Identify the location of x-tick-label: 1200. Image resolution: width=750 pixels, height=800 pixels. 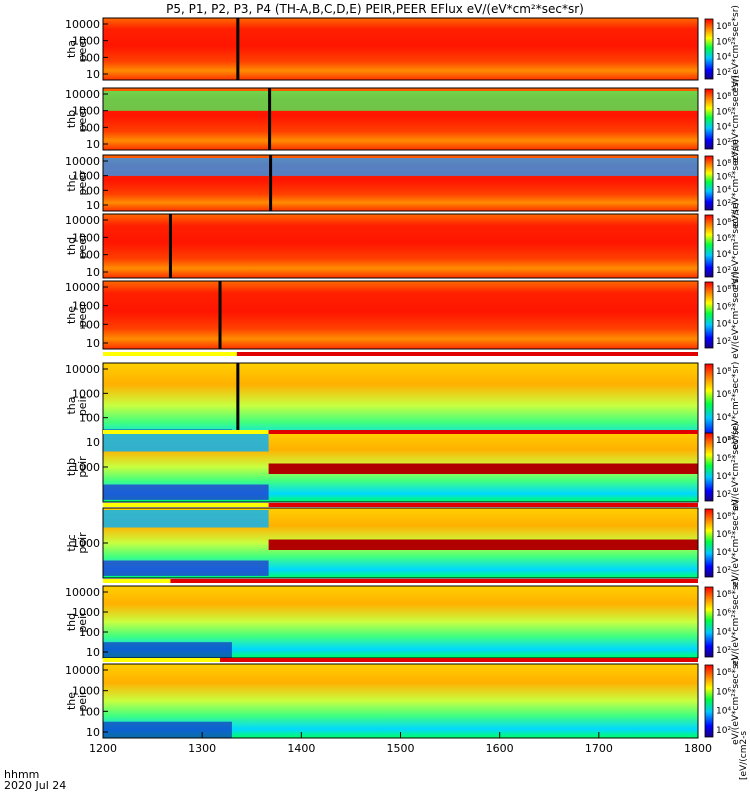
(103, 748).